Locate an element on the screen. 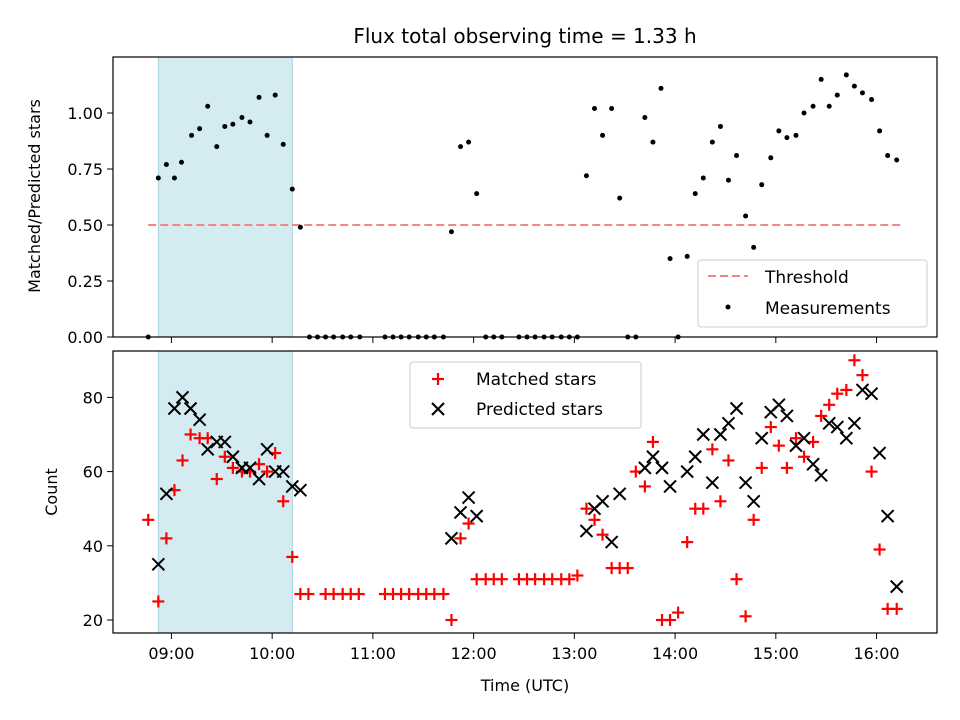  y-tick-label: 80 is located at coordinates (93, 397).